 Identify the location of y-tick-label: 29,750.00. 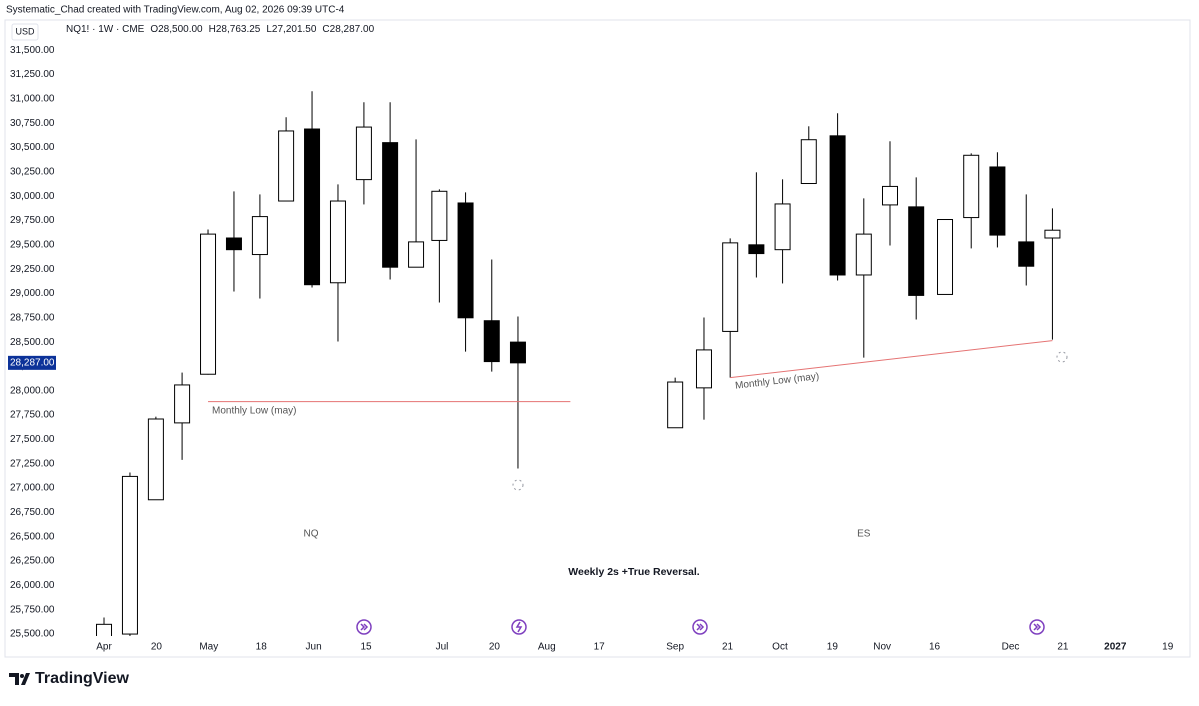
(32, 220).